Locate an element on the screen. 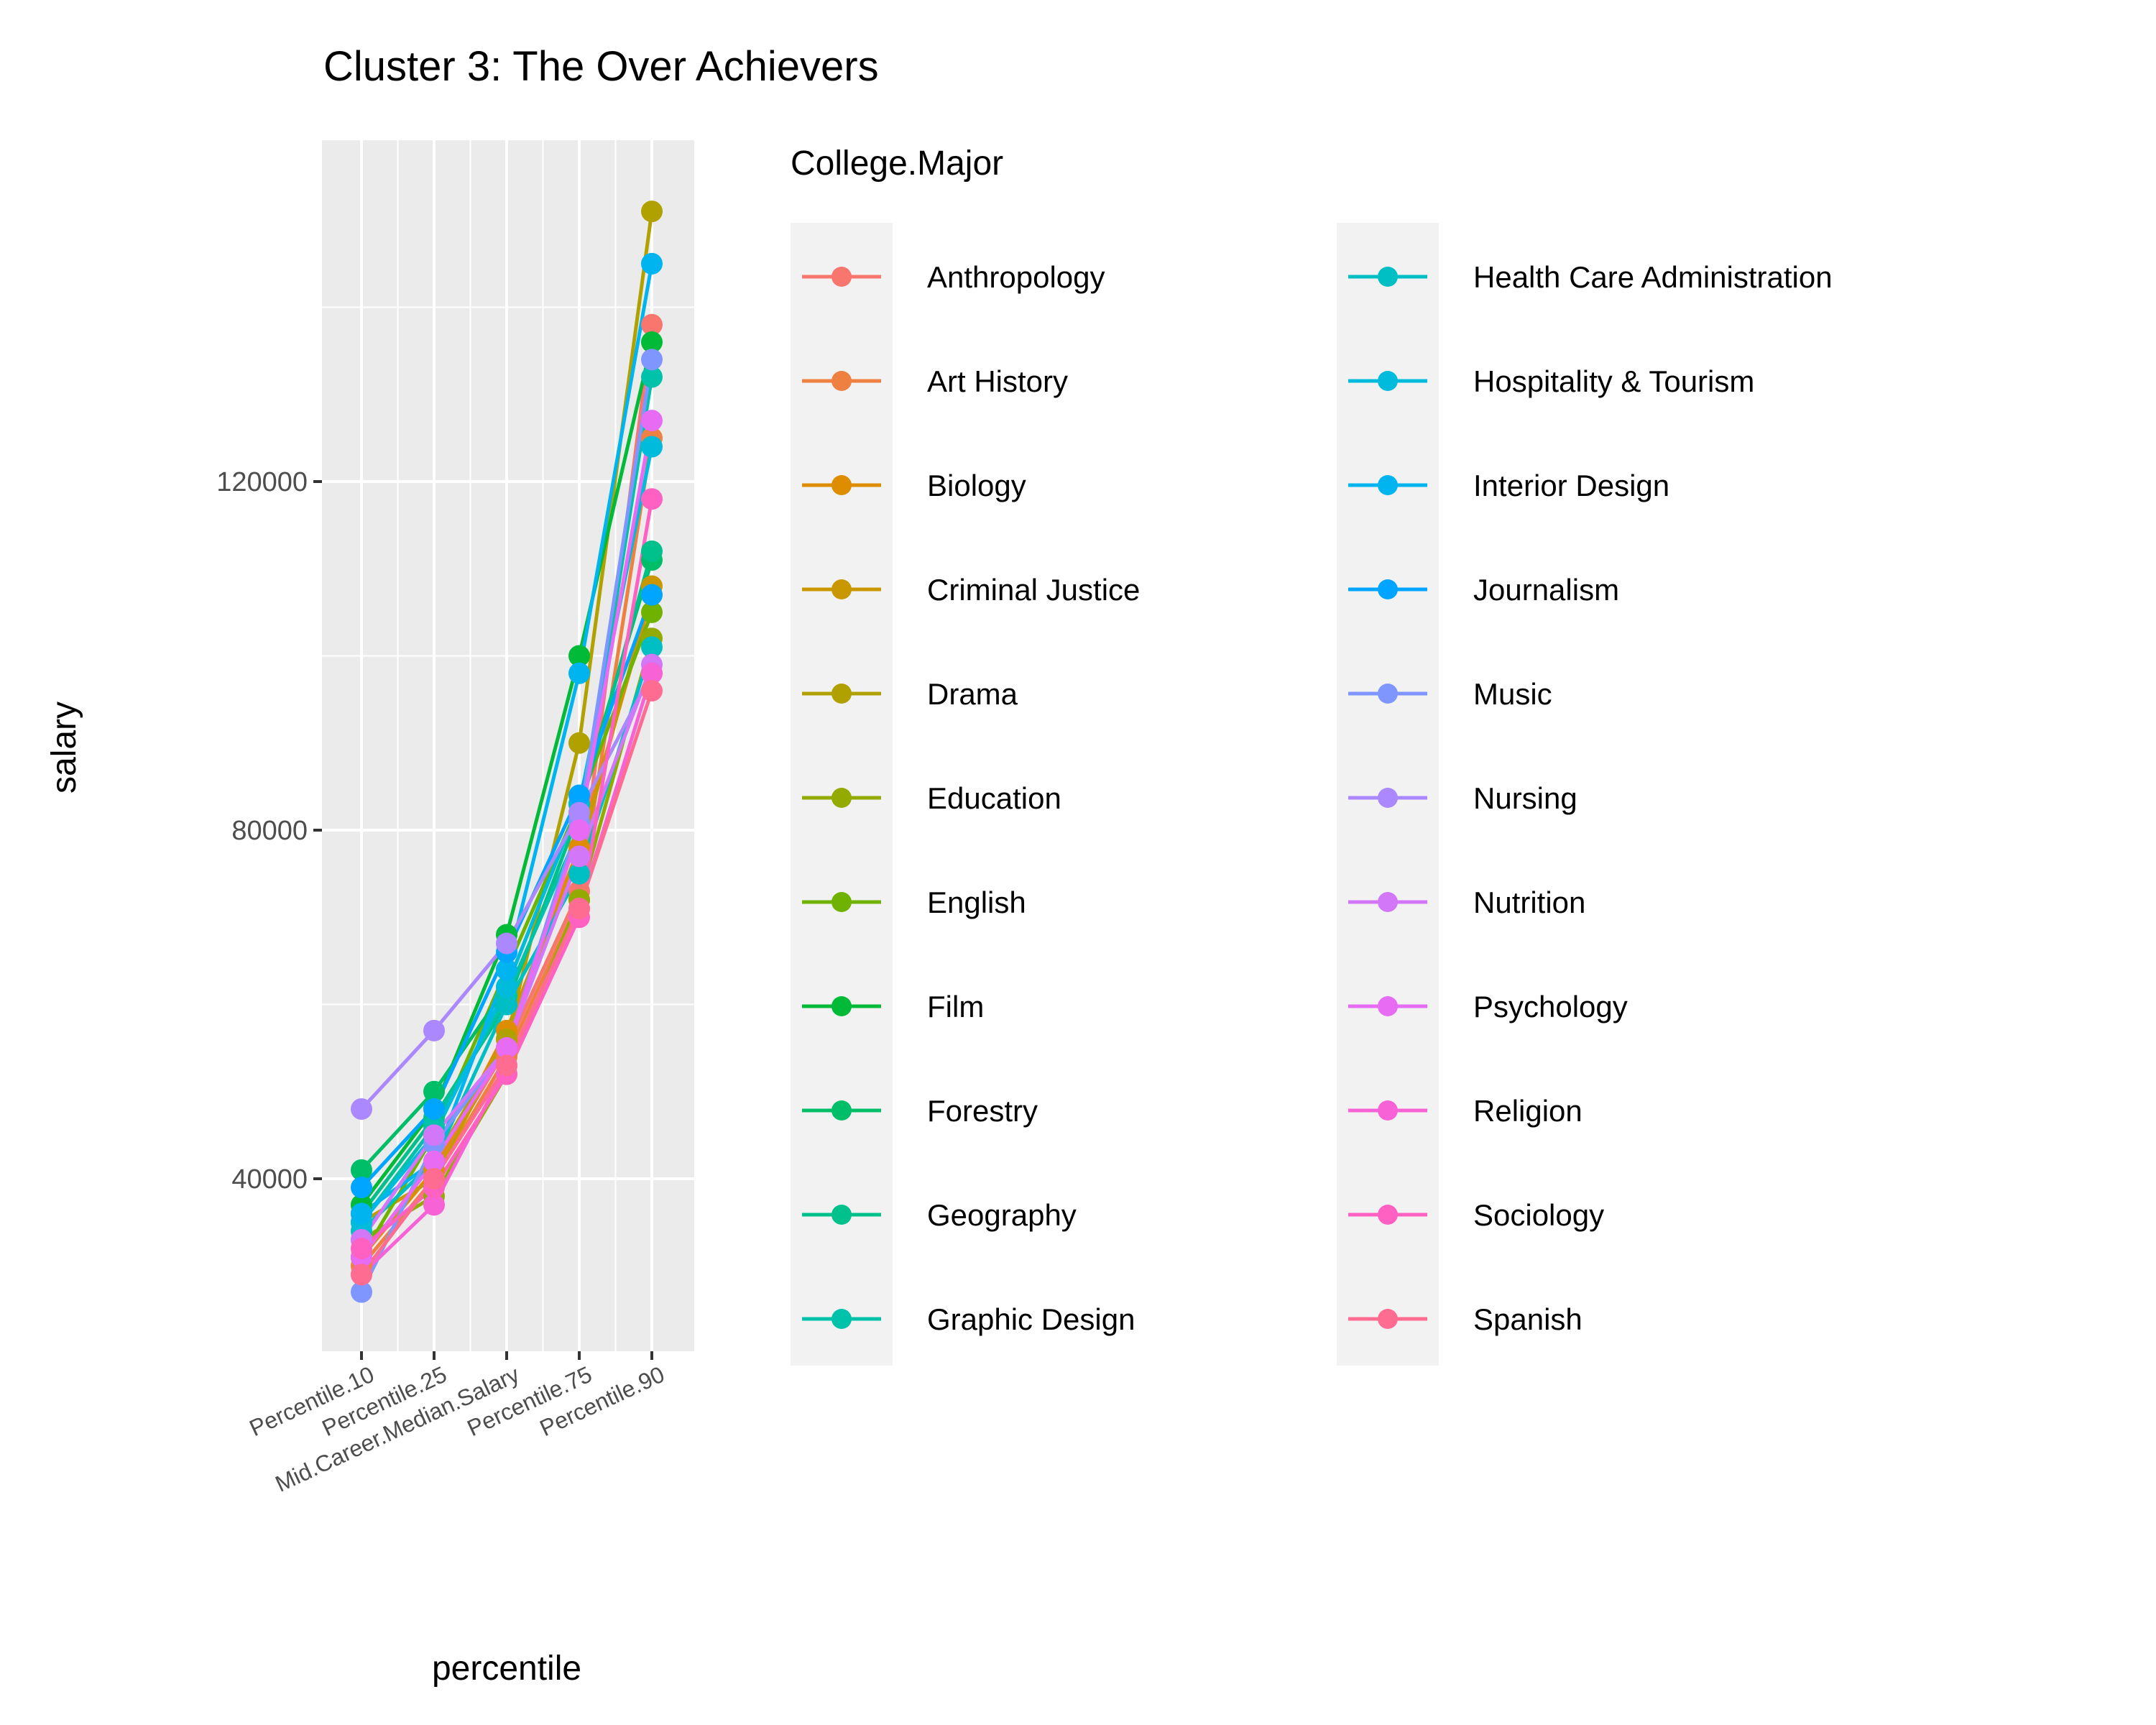 This screenshot has width=2156, height=1725. legend-label: Drama is located at coordinates (973, 694).